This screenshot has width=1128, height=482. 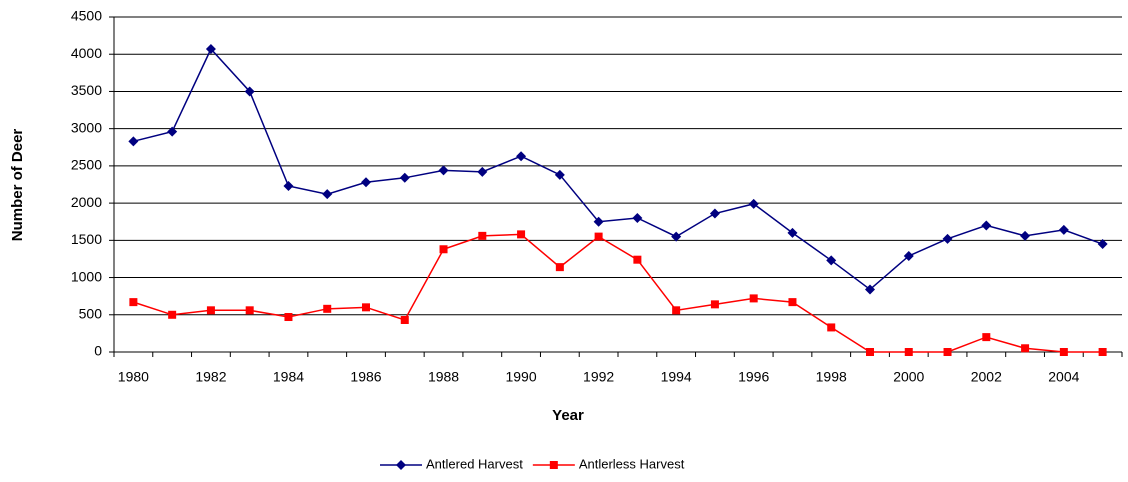 What do you see at coordinates (1063, 377) in the screenshot?
I see `x-tick-label: 2004` at bounding box center [1063, 377].